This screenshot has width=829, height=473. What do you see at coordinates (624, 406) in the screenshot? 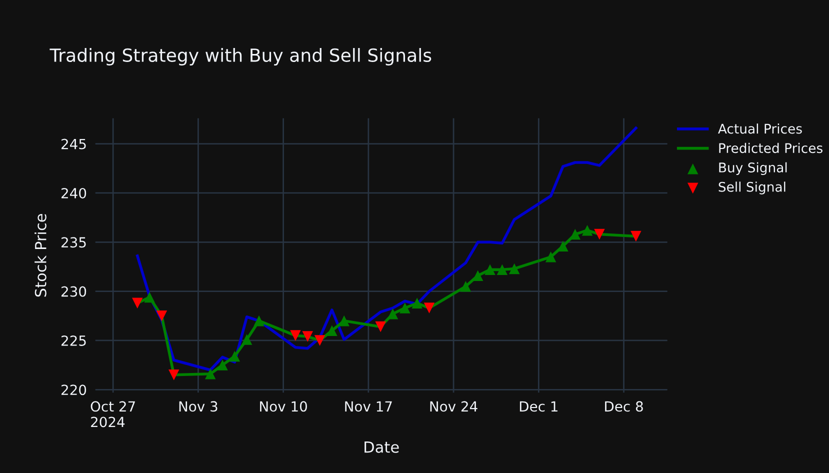
I see `x-tick-label: Dec 8` at bounding box center [624, 406].